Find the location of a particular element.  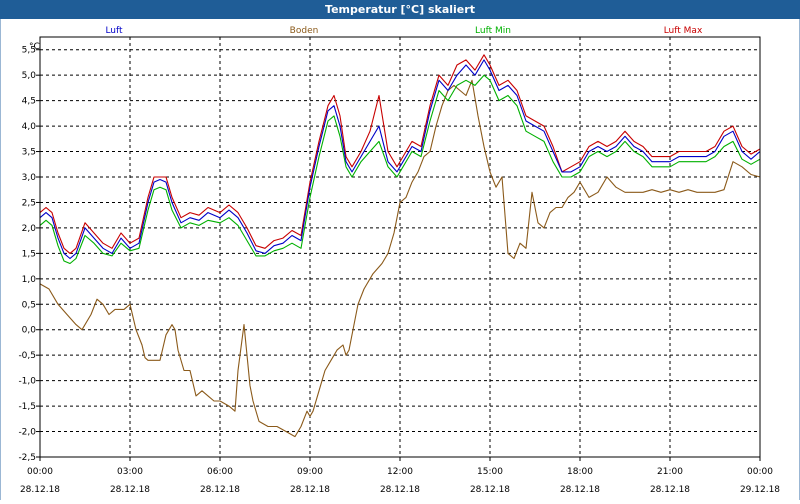

y-tick-label: 5,5 is located at coordinates (29, 51).